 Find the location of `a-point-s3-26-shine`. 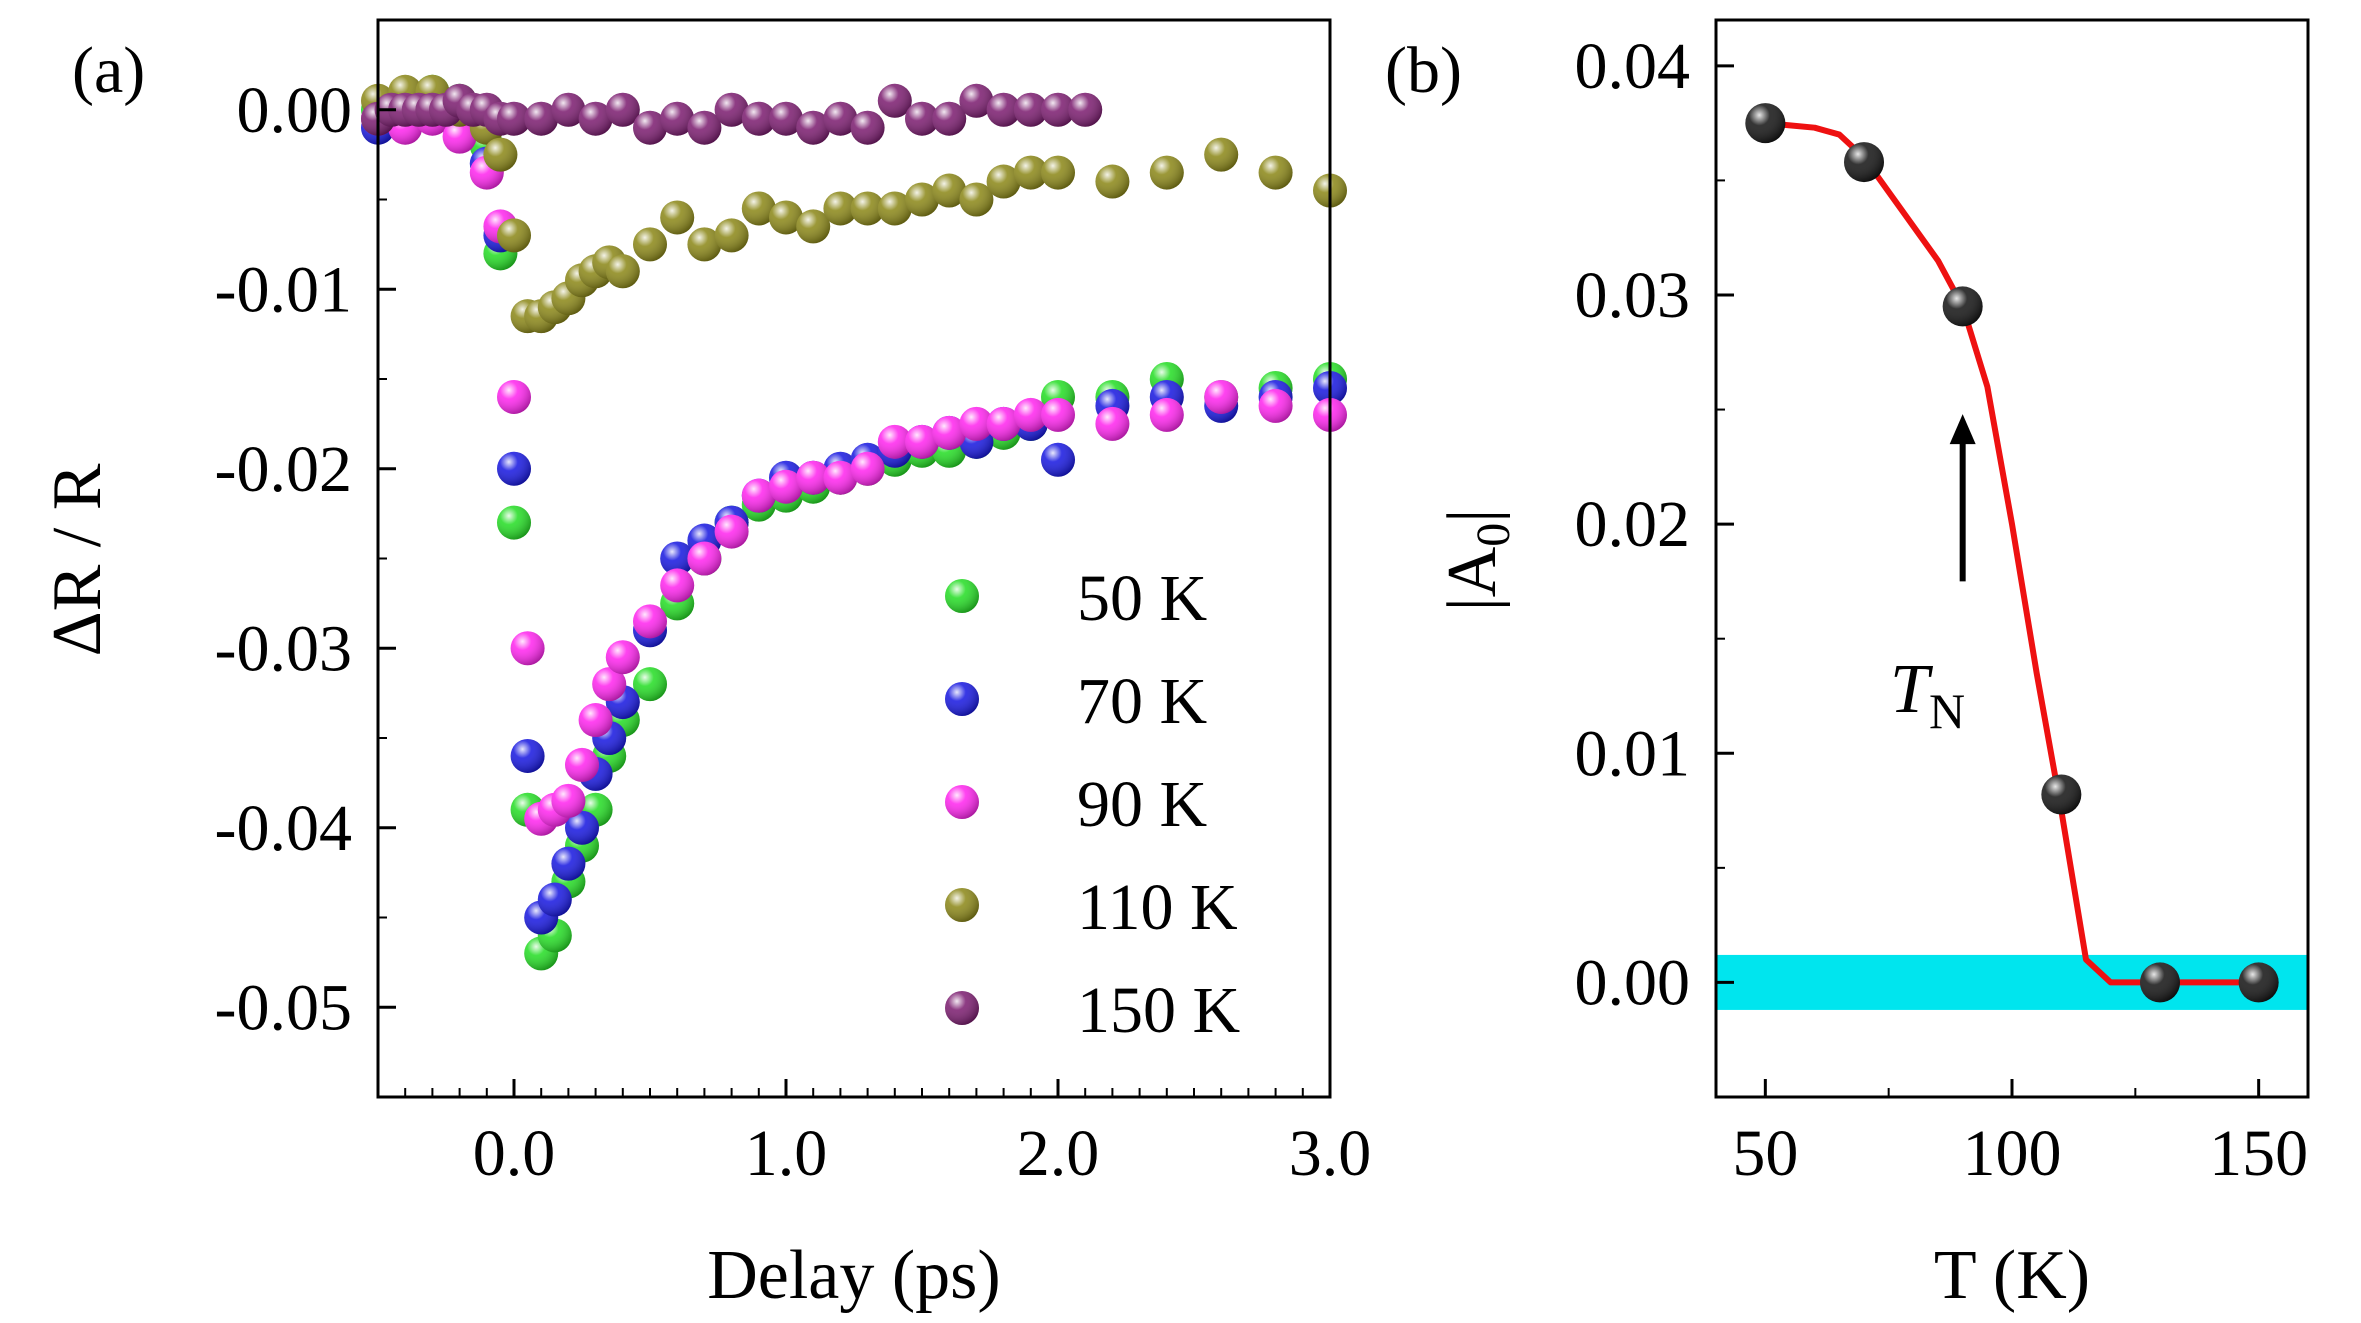

a-point-s3-26-shine is located at coordinates (949, 190).